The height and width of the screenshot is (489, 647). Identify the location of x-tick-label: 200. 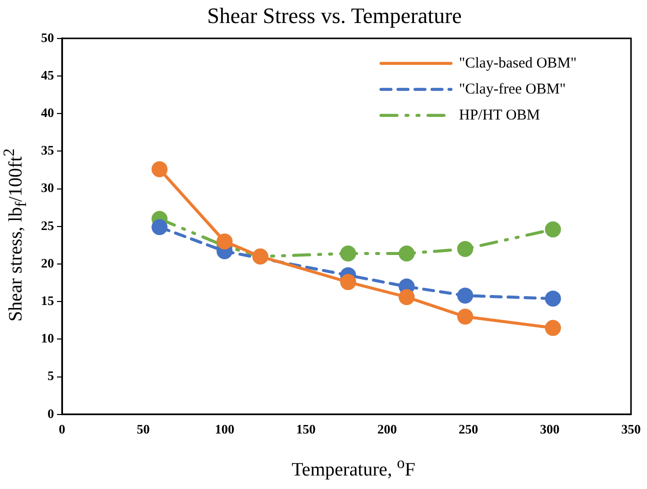
(387, 429).